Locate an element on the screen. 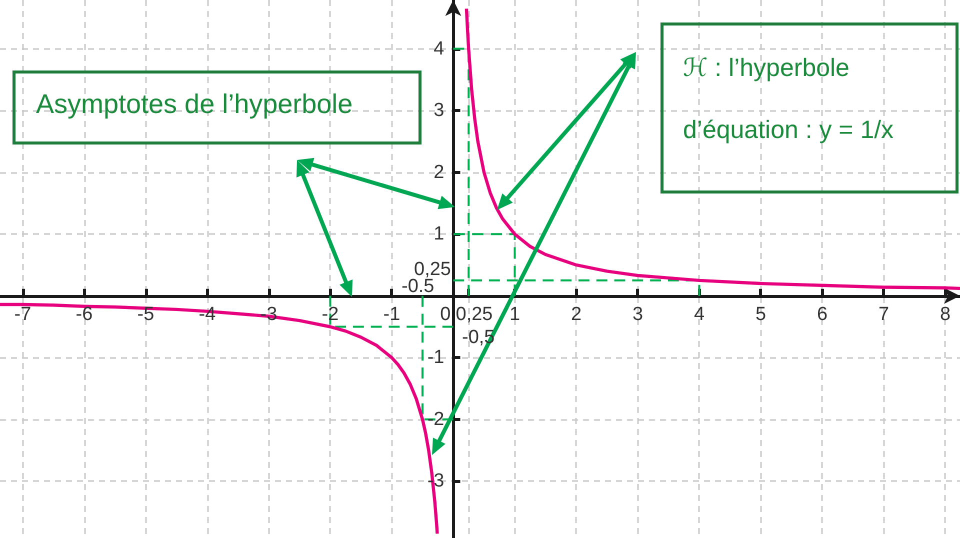 The image size is (960, 538). x-tick-label: 5 is located at coordinates (760, 314).